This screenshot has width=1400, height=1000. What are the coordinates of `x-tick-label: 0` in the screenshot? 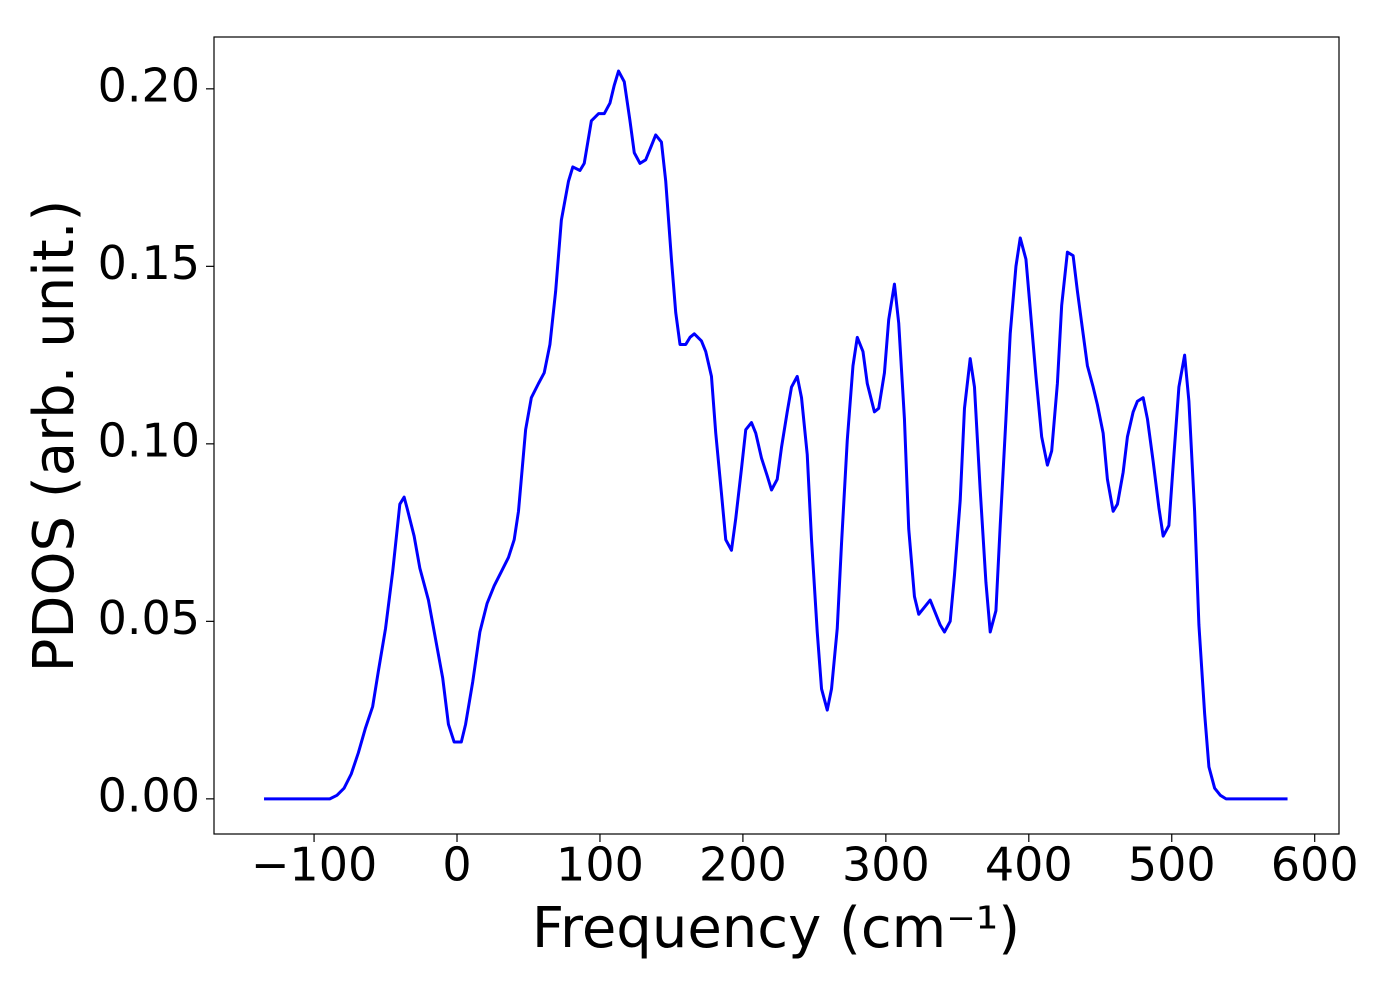 It's located at (456, 865).